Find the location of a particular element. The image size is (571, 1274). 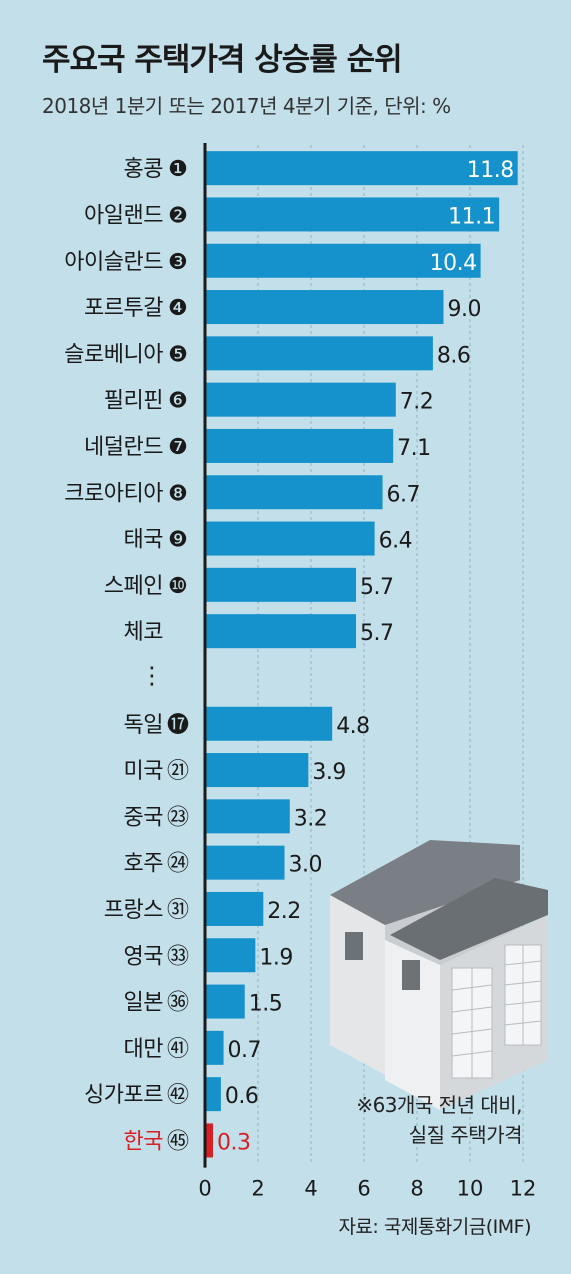

x-tick-label: 10 is located at coordinates (470, 1189).